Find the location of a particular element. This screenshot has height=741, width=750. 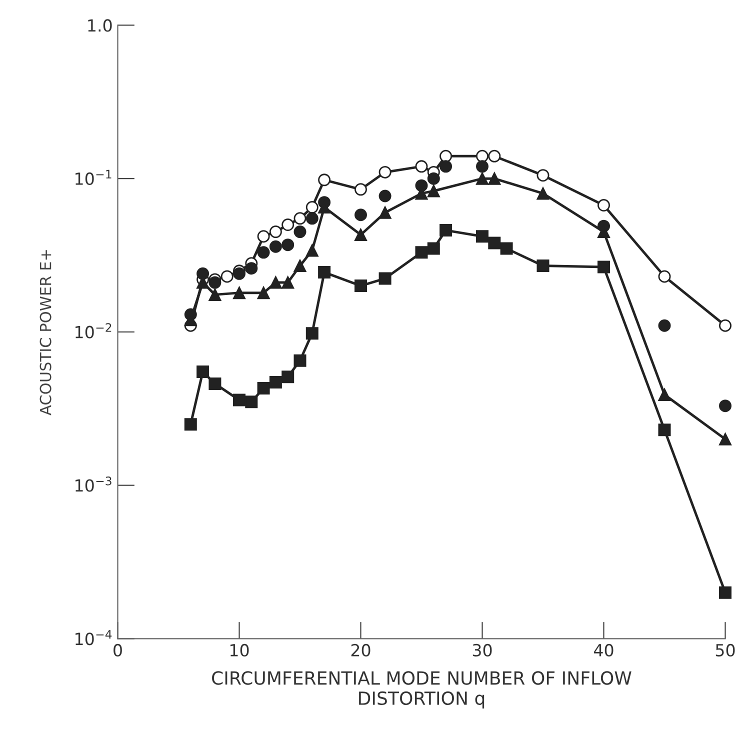

x-tick-label: 20 is located at coordinates (360, 650).